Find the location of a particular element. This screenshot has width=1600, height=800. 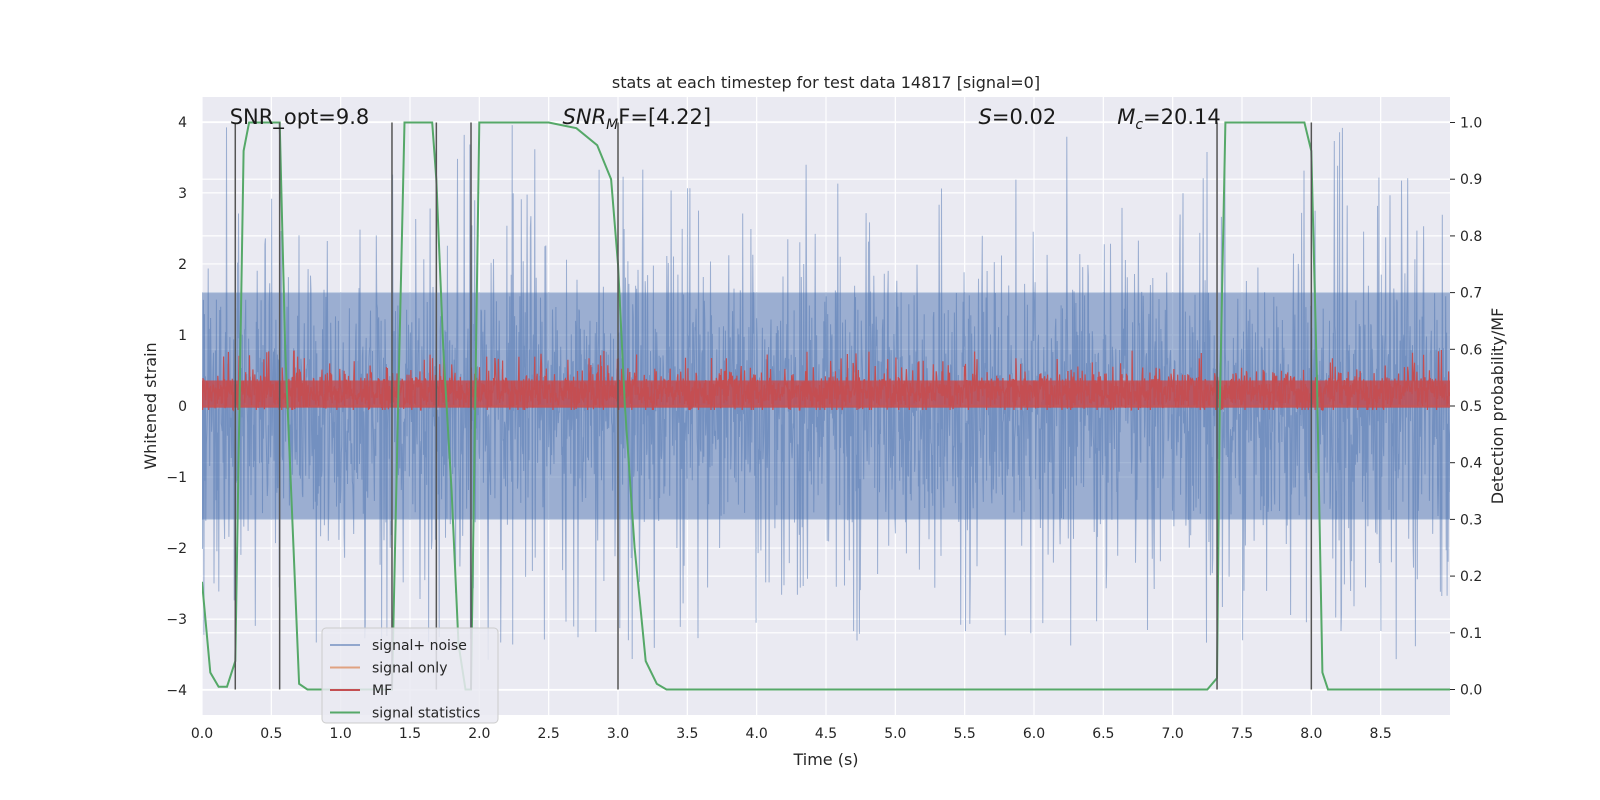

y-left-tick-label: −4 is located at coordinates (176, 691).